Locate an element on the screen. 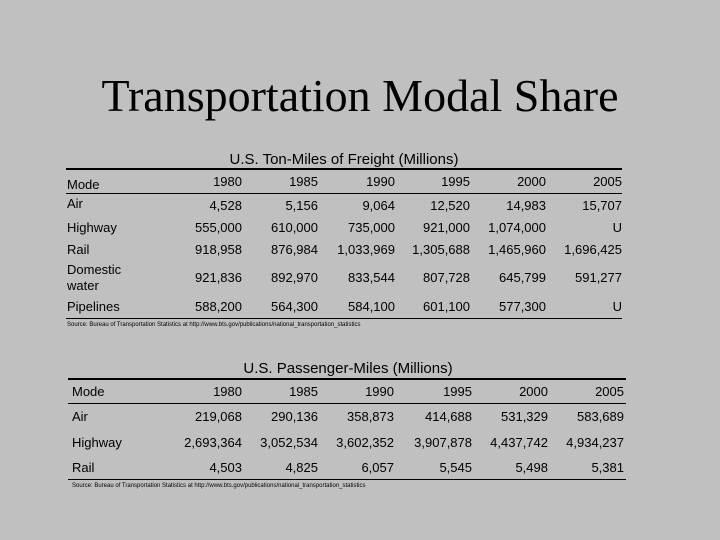 Image resolution: width=720 pixels, height=540 pixels. freight-header-year: 1990 is located at coordinates (380, 181).